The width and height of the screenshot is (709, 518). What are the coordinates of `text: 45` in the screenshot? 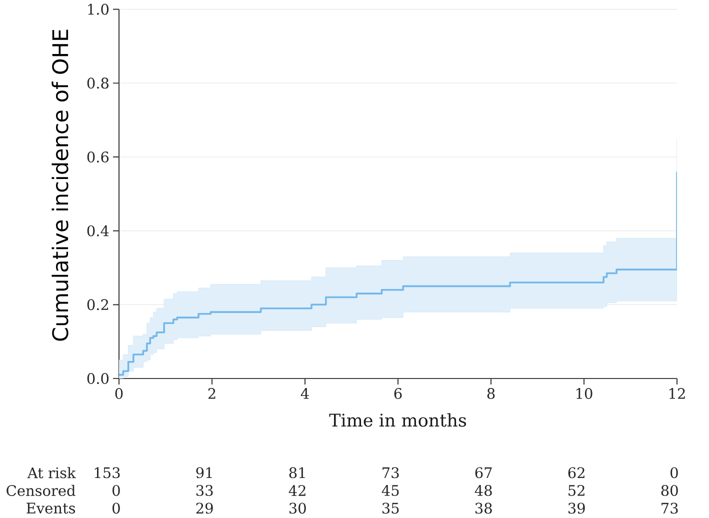 It's located at (390, 490).